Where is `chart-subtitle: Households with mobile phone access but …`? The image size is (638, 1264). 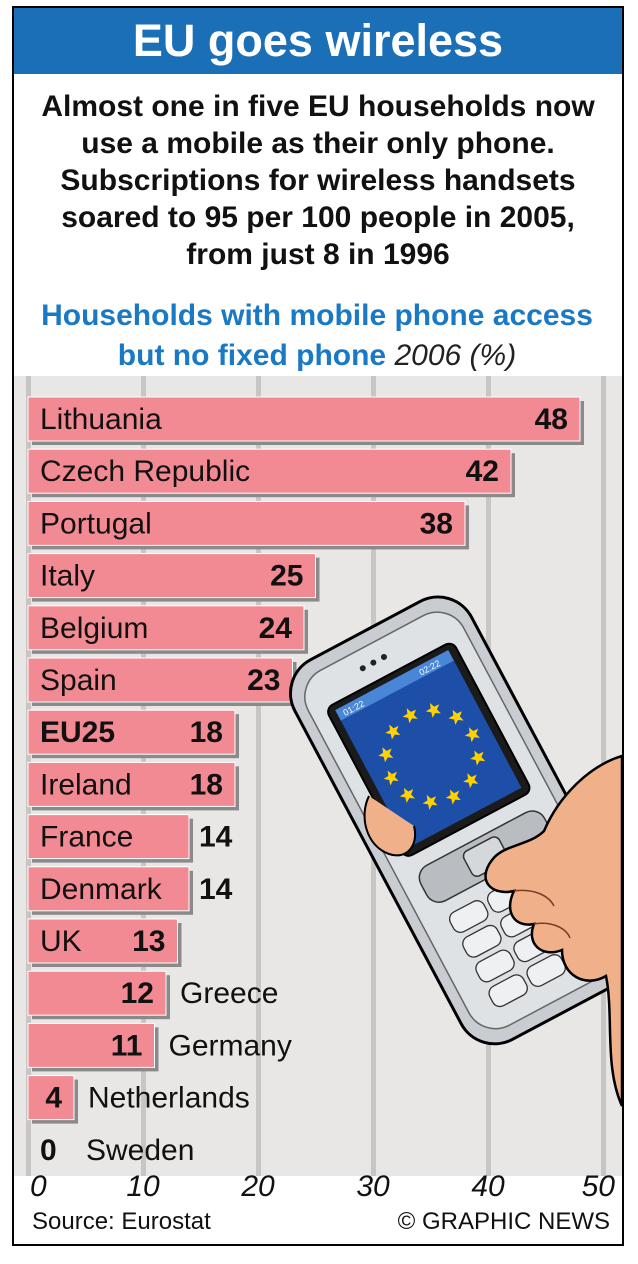 chart-subtitle: Households with mobile phone access but … is located at coordinates (317, 336).